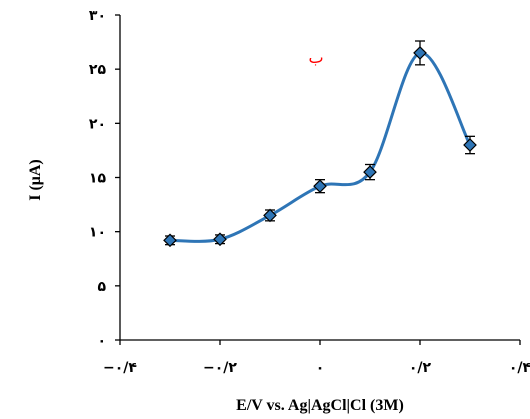  I want to click on panel-annotation: ب, so click(315, 57).